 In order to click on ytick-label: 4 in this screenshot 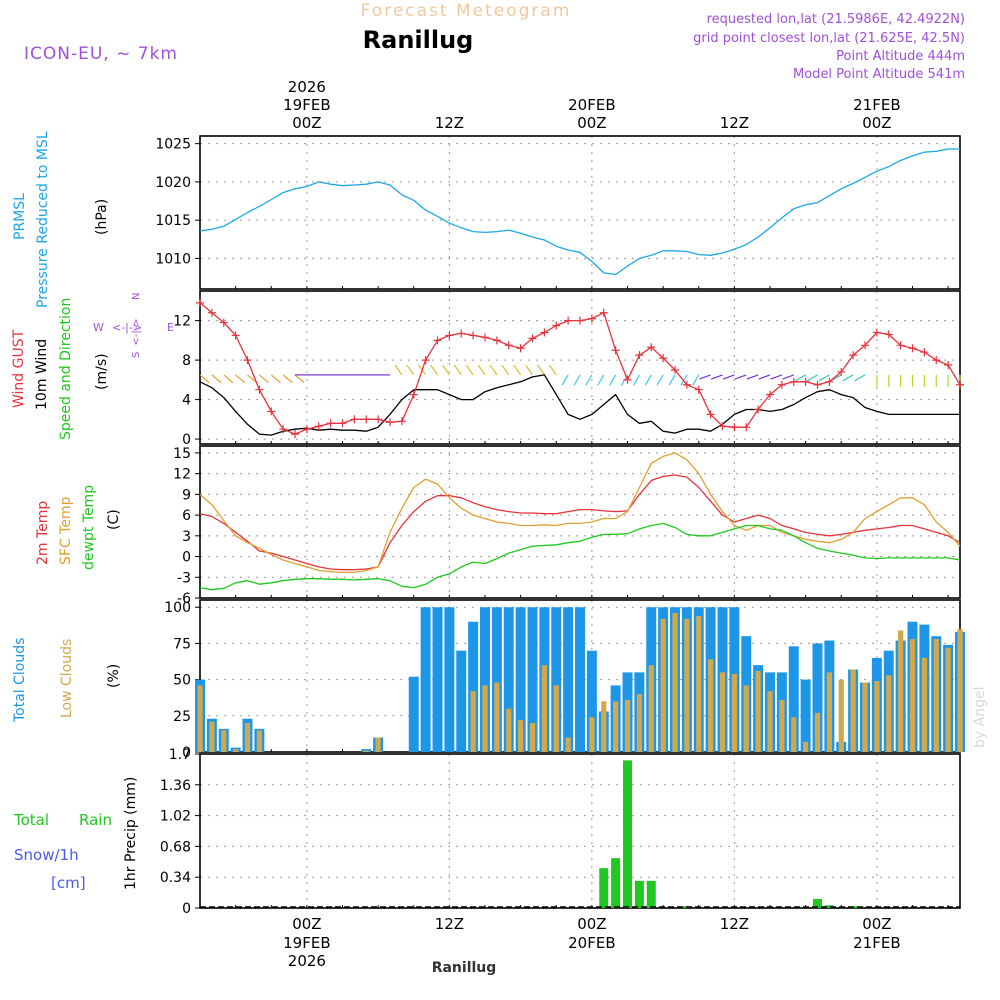, I will do `click(186, 401)`.